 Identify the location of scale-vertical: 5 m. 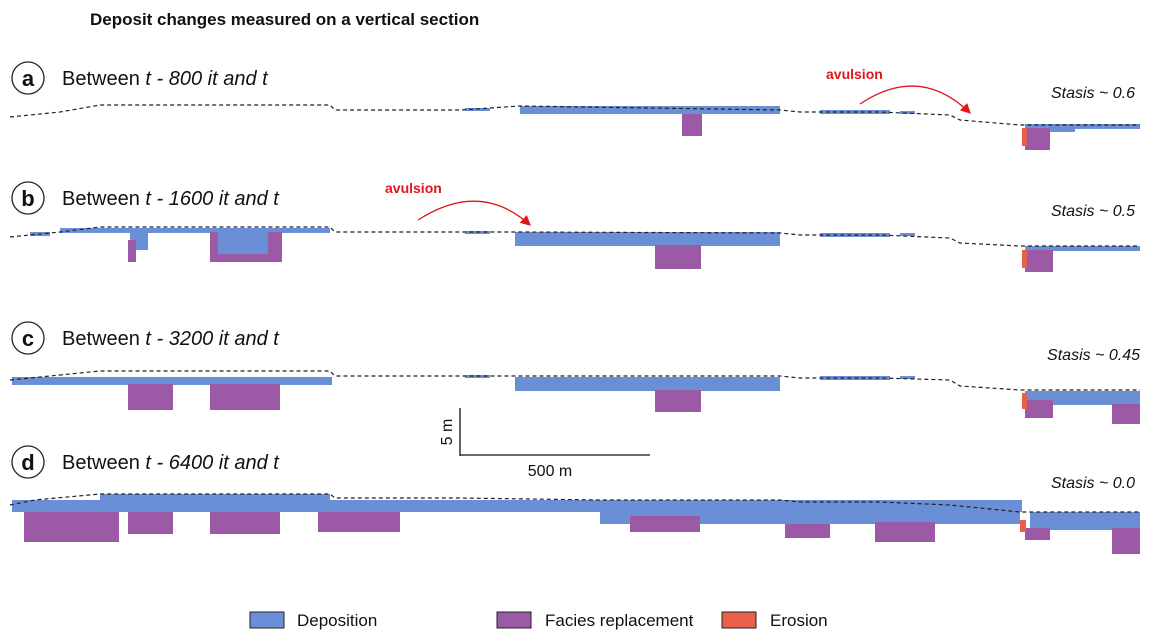
(447, 432).